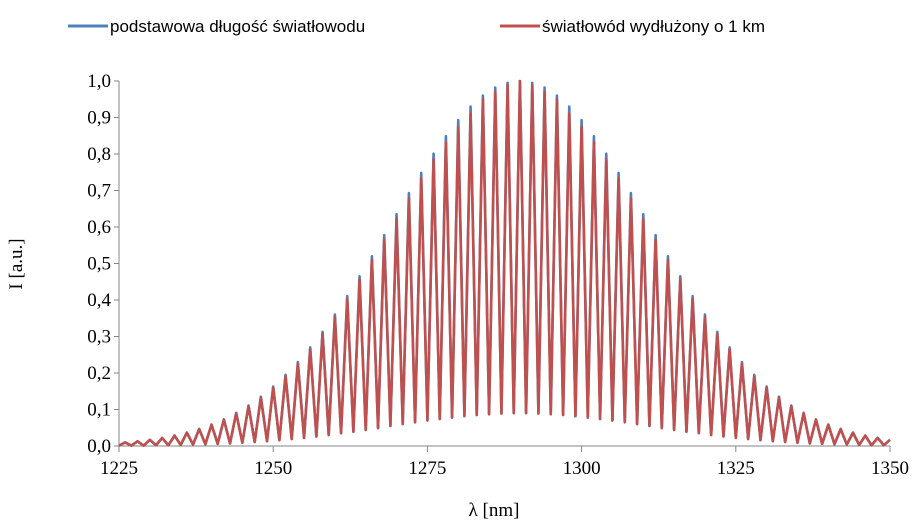 The image size is (917, 526). Describe the element at coordinates (99, 337) in the screenshot. I see `y-tick-label: 0,3` at that location.